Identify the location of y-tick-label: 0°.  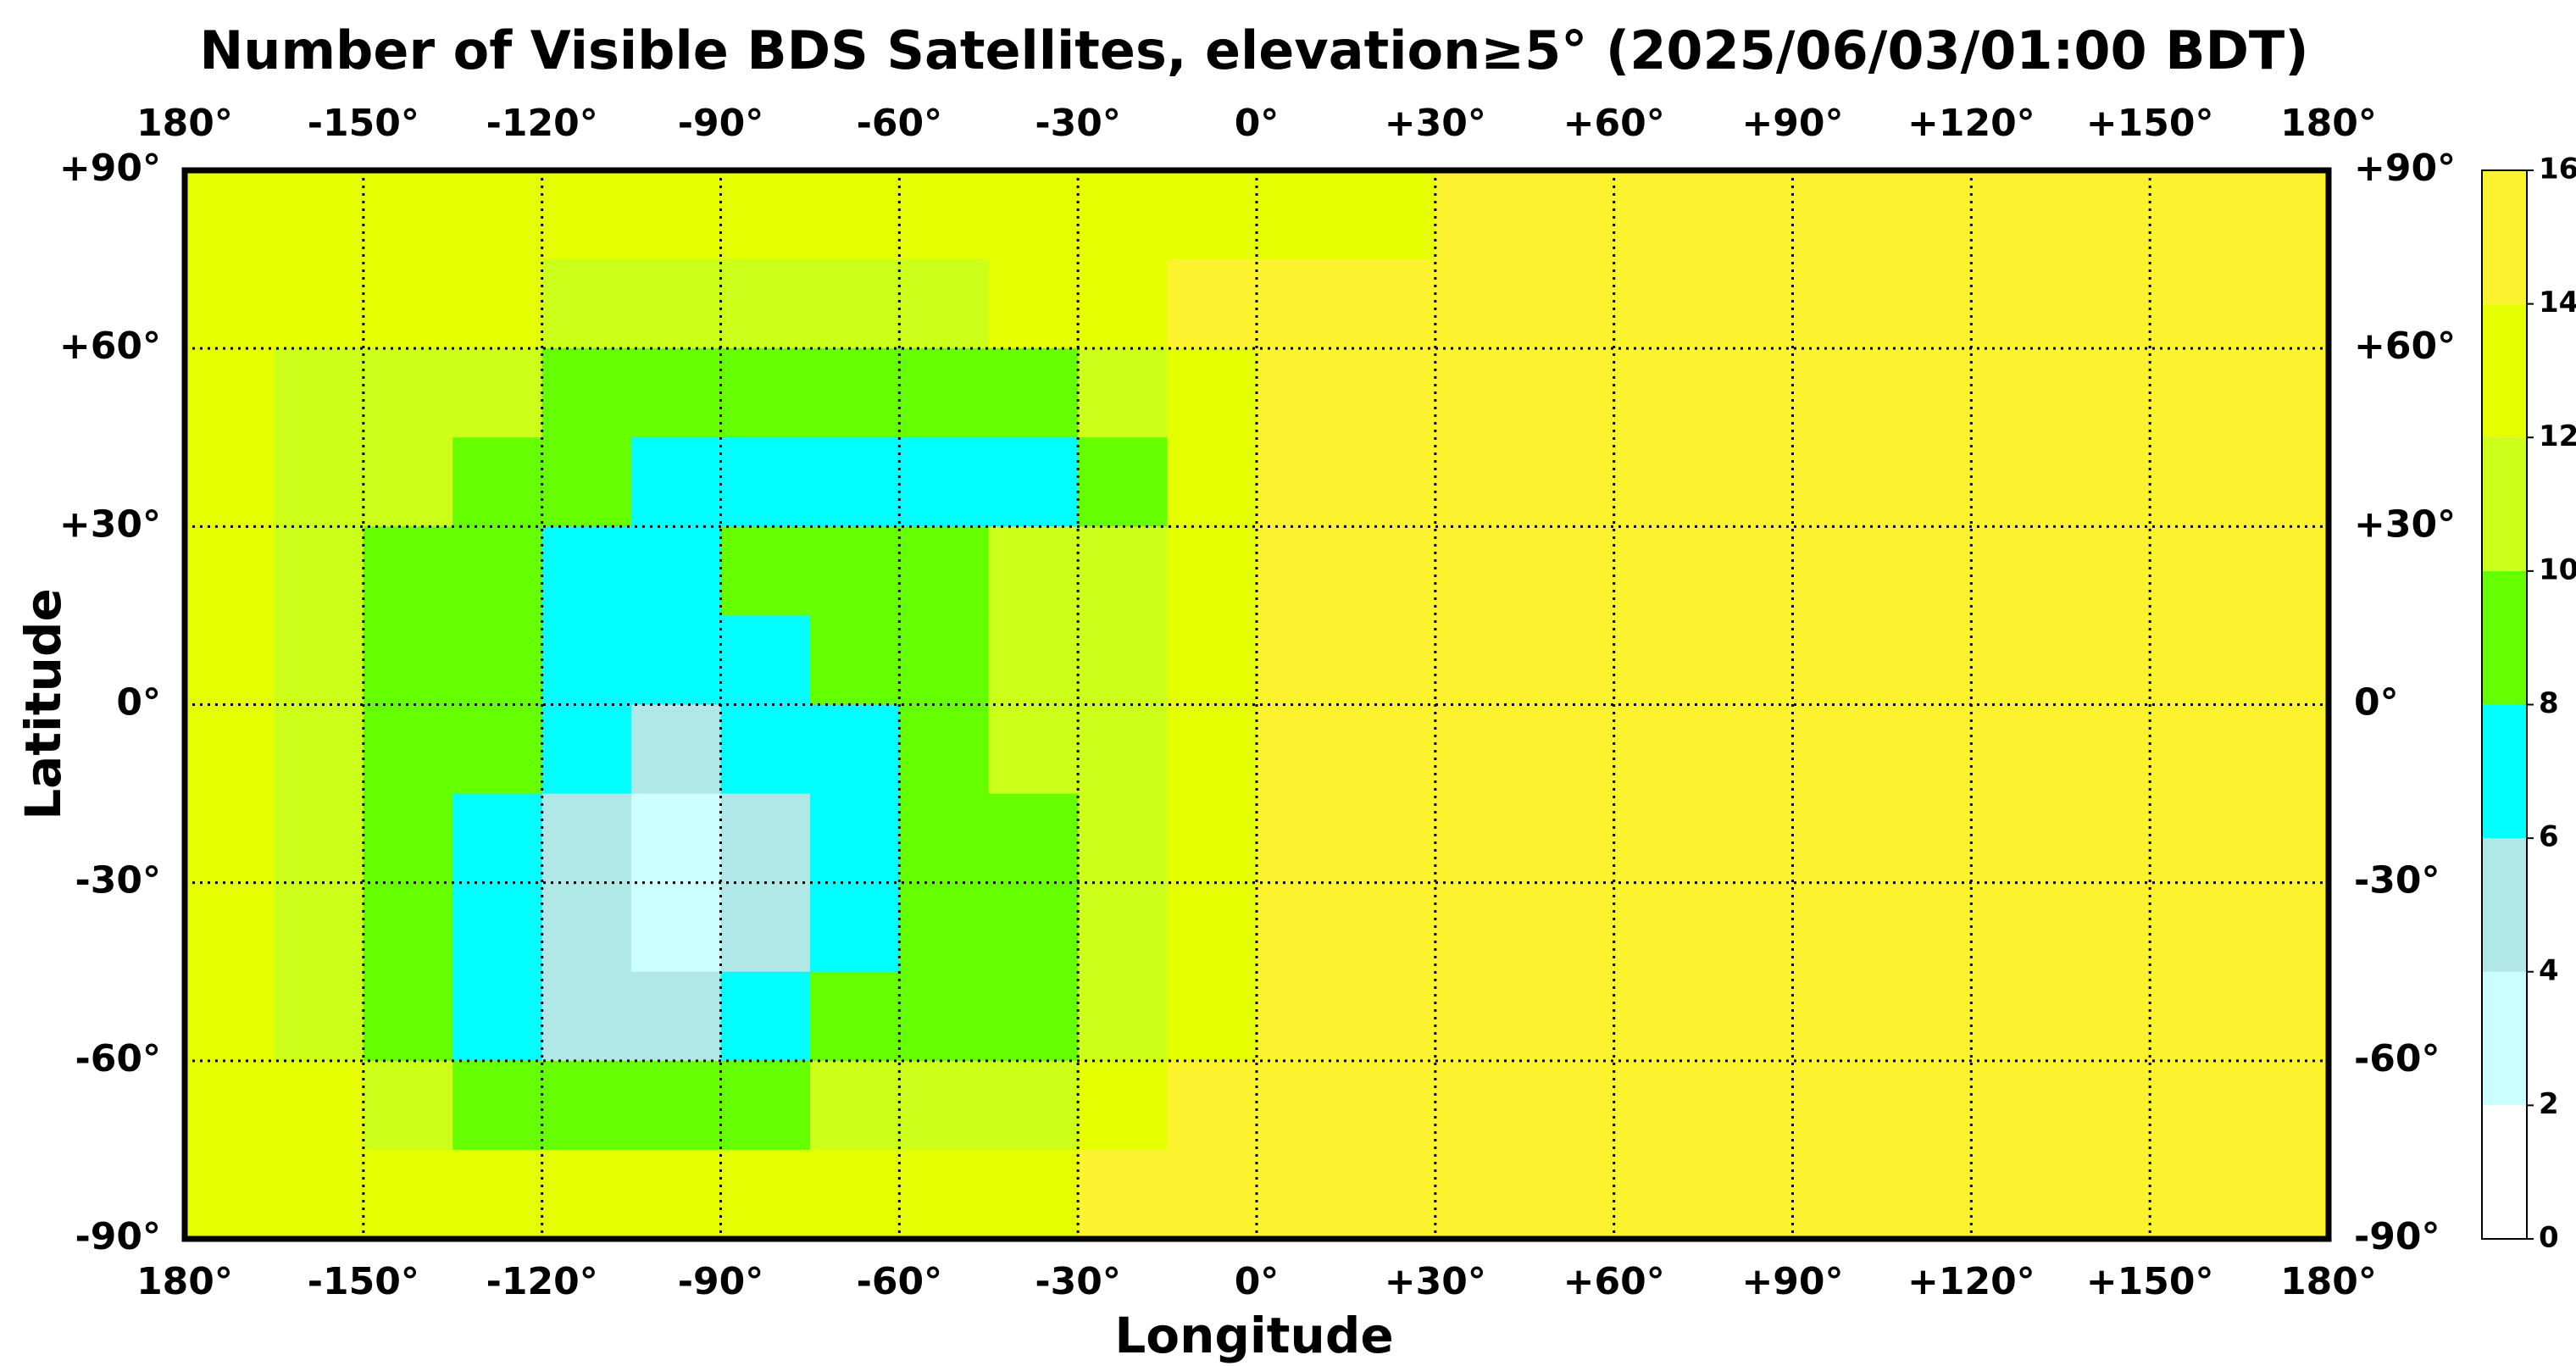
(2376, 703).